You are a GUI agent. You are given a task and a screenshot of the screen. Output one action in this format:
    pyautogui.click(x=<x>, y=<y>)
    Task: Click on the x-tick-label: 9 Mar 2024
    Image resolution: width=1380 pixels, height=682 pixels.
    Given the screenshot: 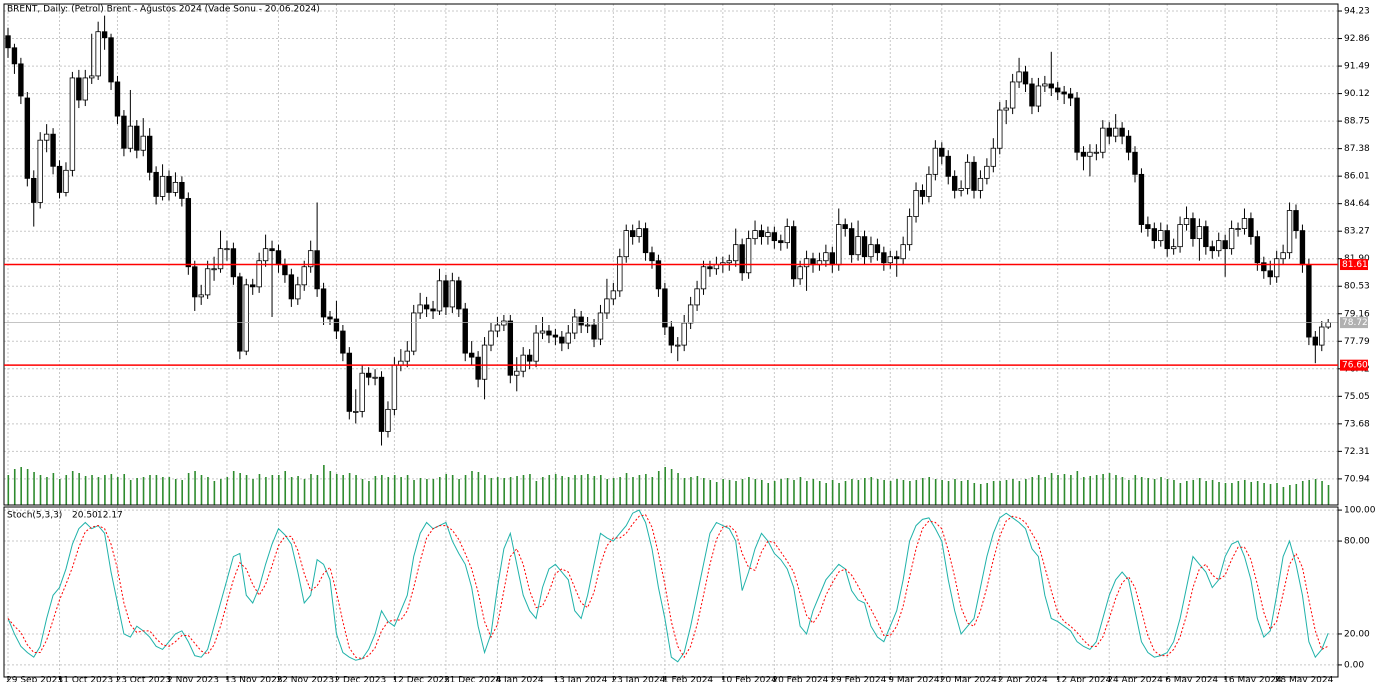 What is the action you would take?
    pyautogui.click(x=914, y=679)
    